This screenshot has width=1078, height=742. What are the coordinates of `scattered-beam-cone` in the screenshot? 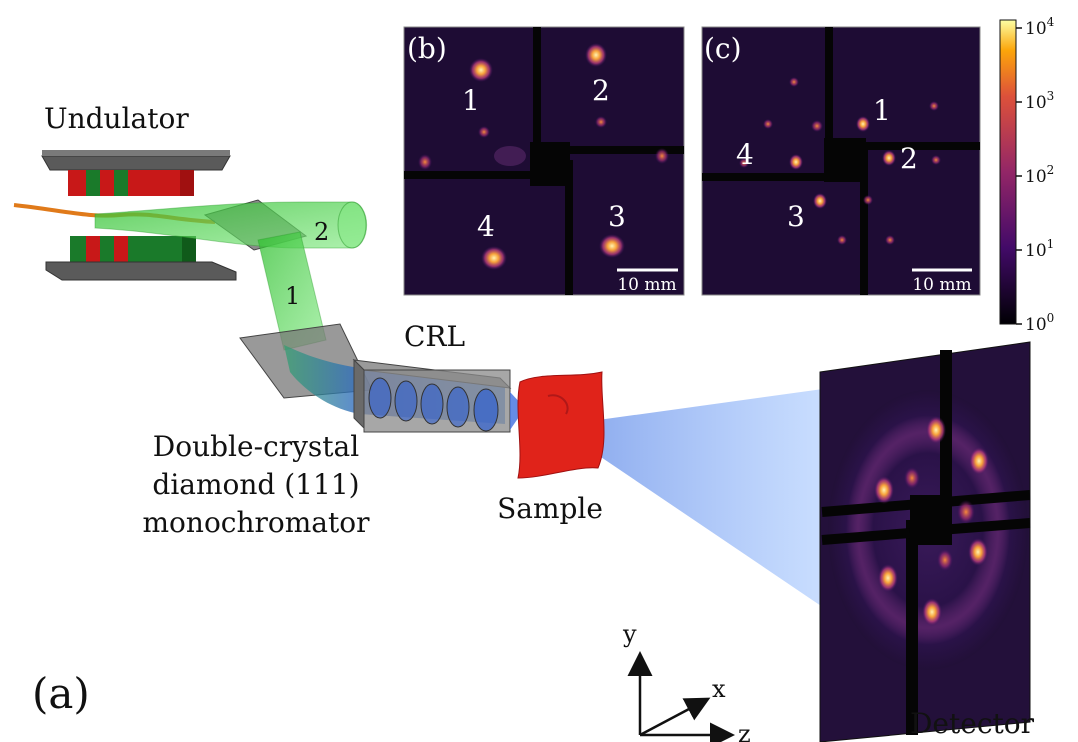 It's located at (692, 500).